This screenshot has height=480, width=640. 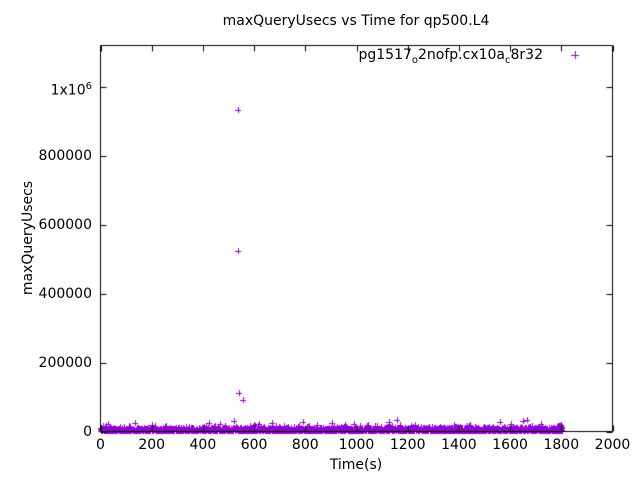 I want to click on y-tick-label: 600000, so click(x=65, y=224).